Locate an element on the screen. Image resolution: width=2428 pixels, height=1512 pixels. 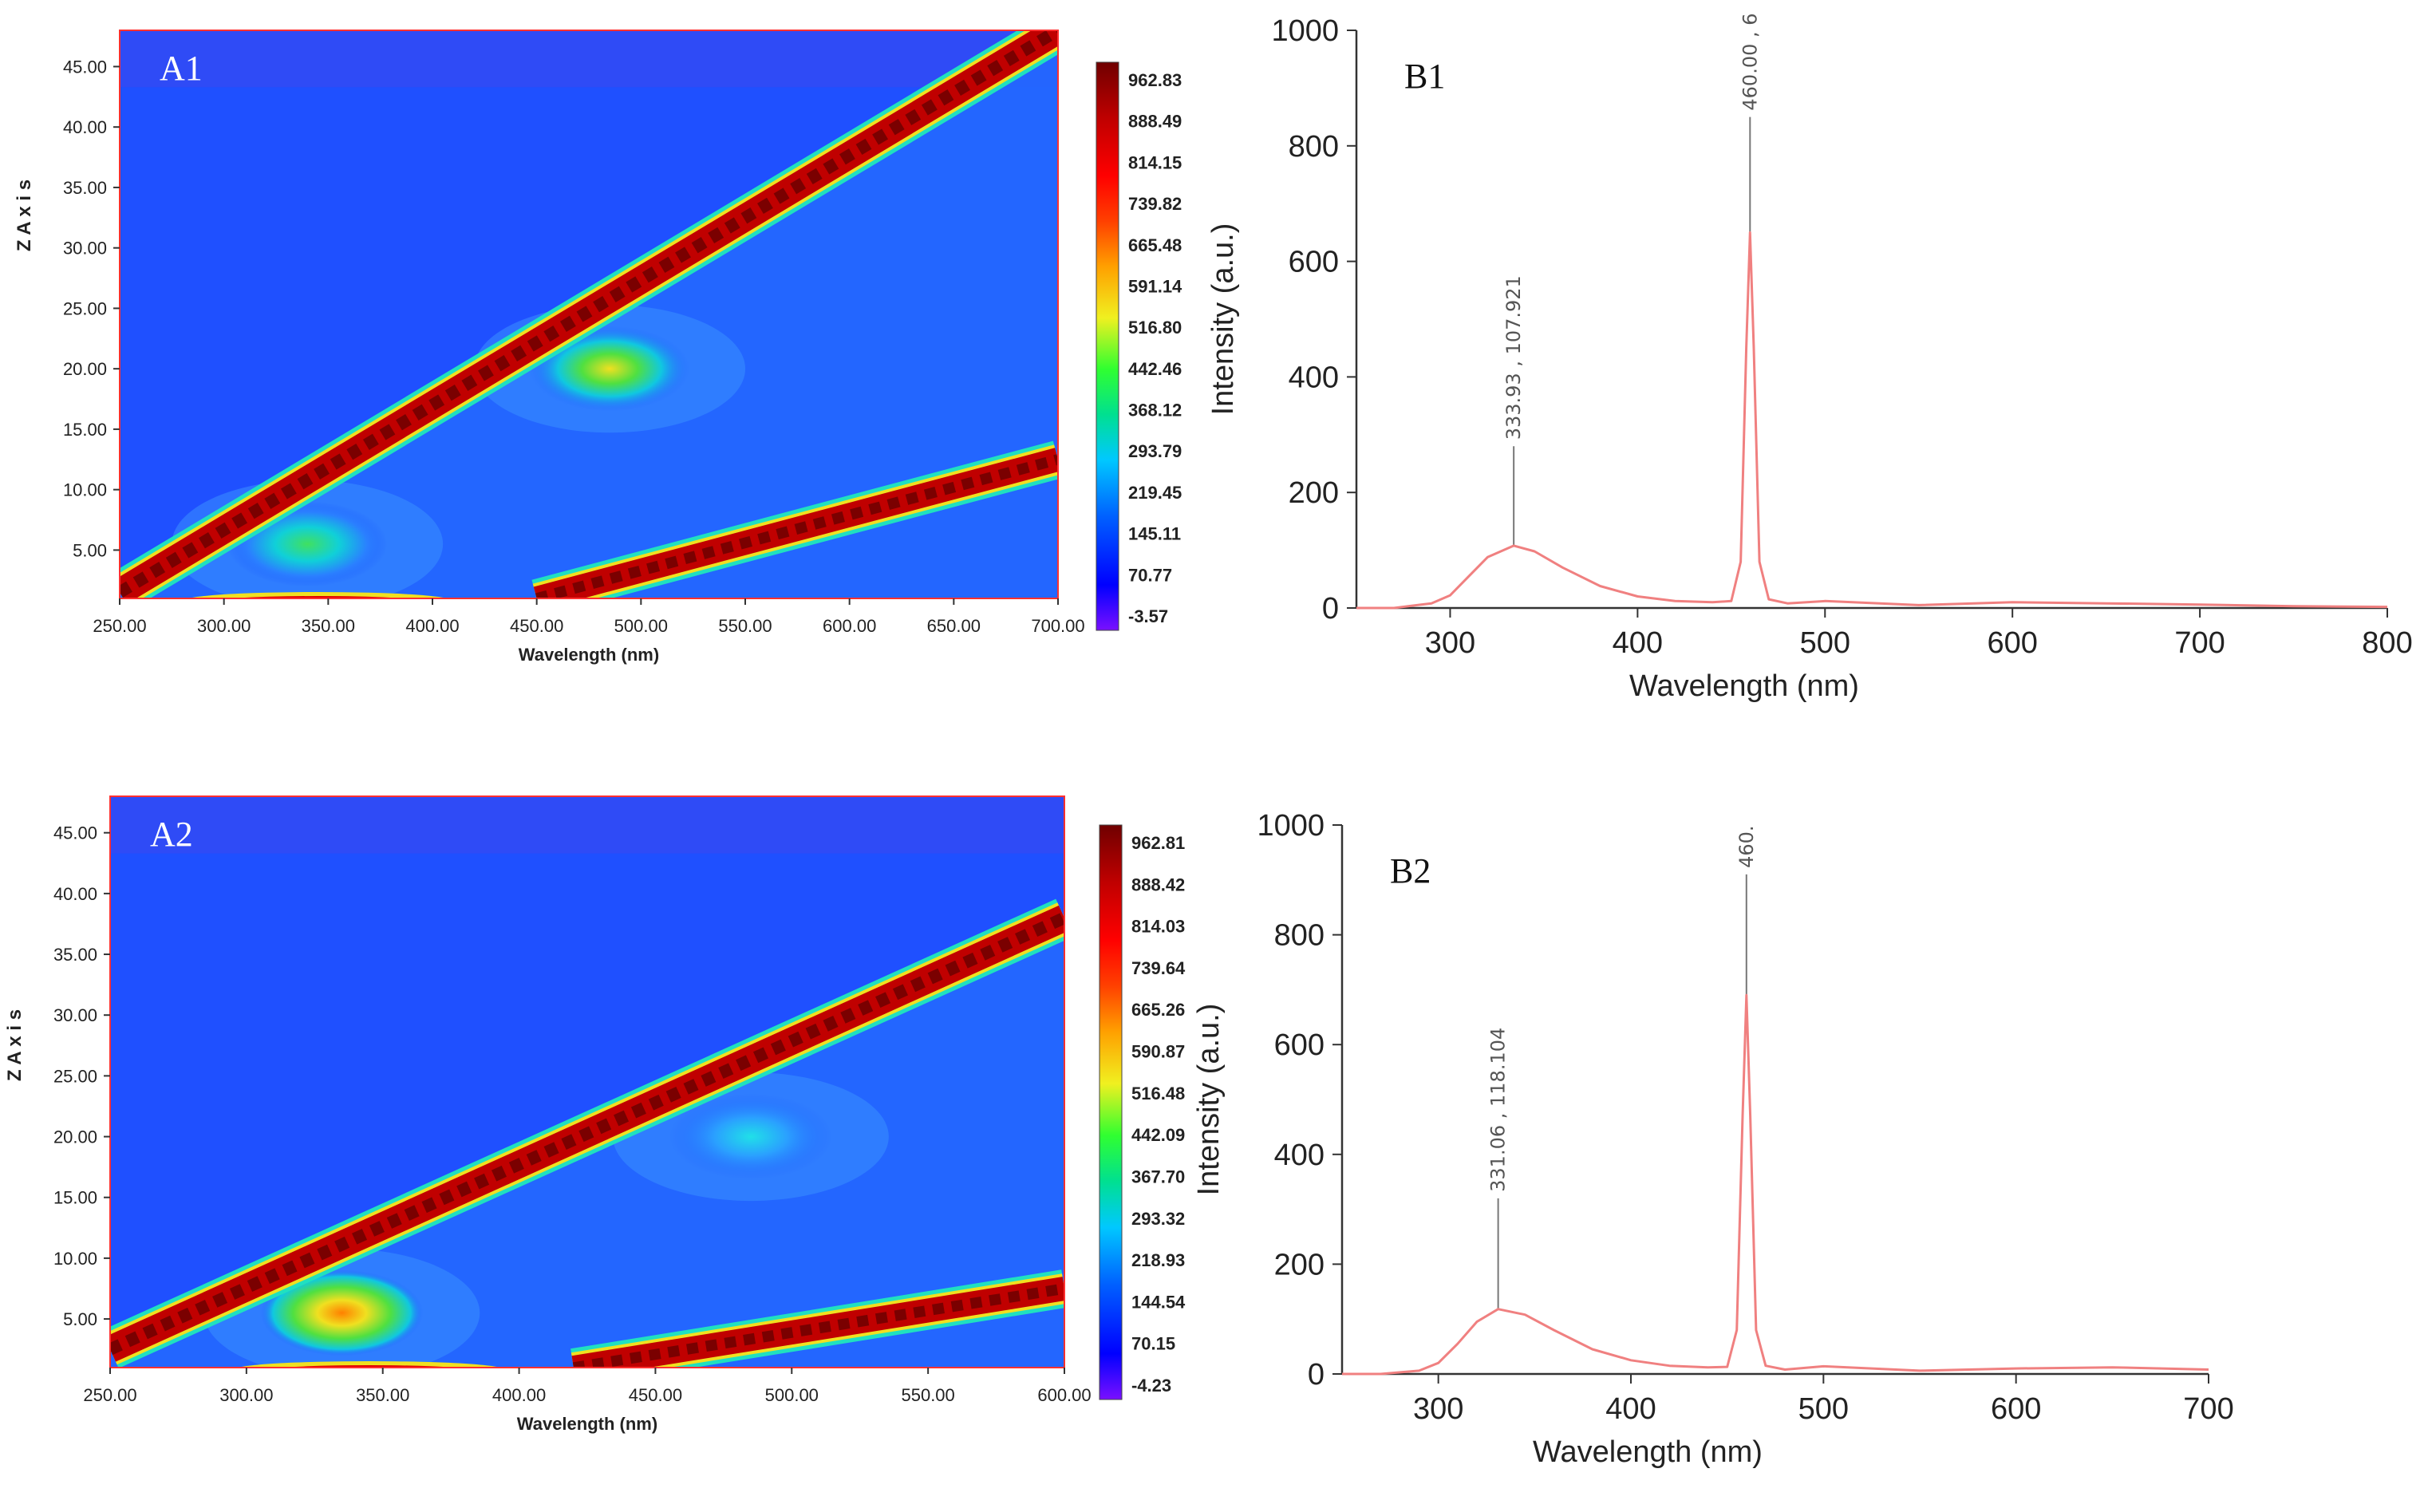
colorbar-tick-label: -4.23 is located at coordinates (1151, 1386).